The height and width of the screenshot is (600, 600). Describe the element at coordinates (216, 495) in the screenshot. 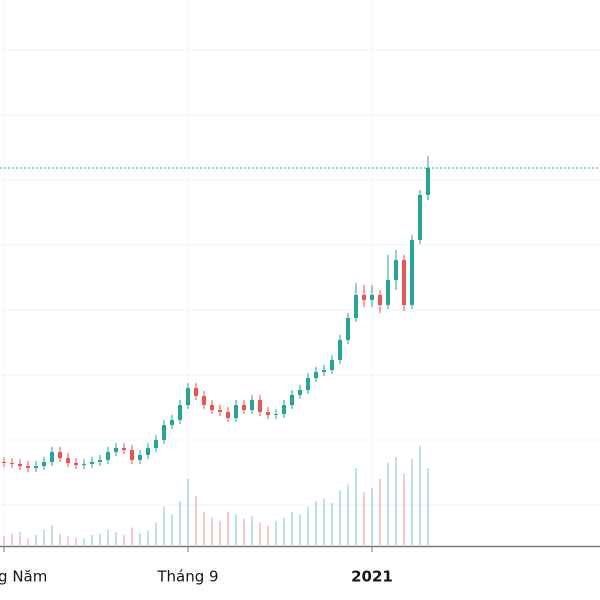

I see `volume-bars` at that location.